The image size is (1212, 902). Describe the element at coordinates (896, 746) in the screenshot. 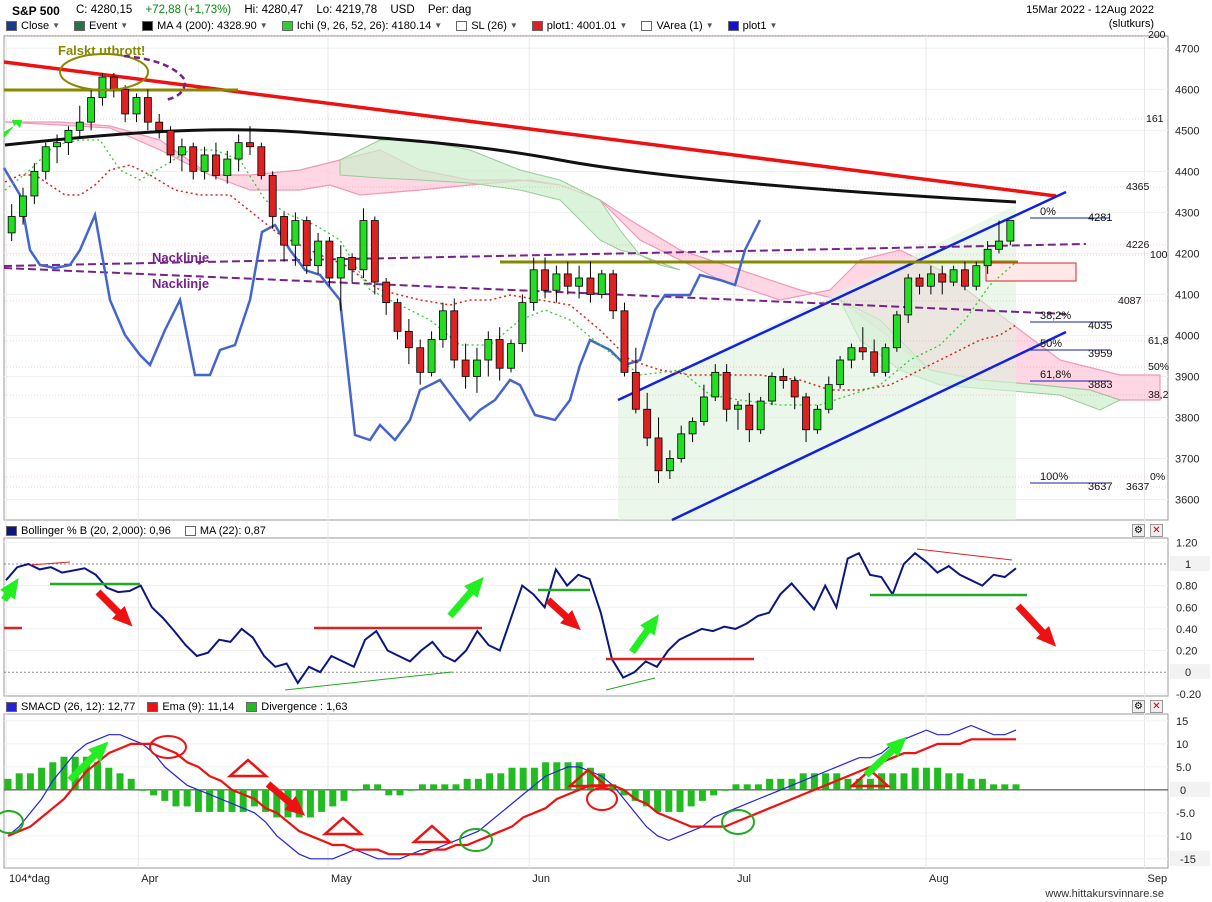

I see `arrow-up-icon` at that location.